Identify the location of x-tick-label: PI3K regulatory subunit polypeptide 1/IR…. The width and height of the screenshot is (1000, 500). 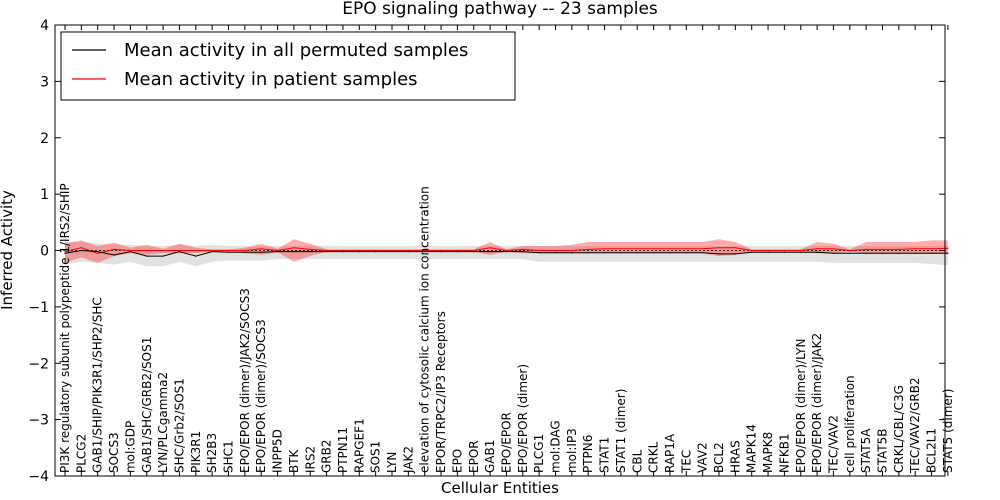
(65, 328).